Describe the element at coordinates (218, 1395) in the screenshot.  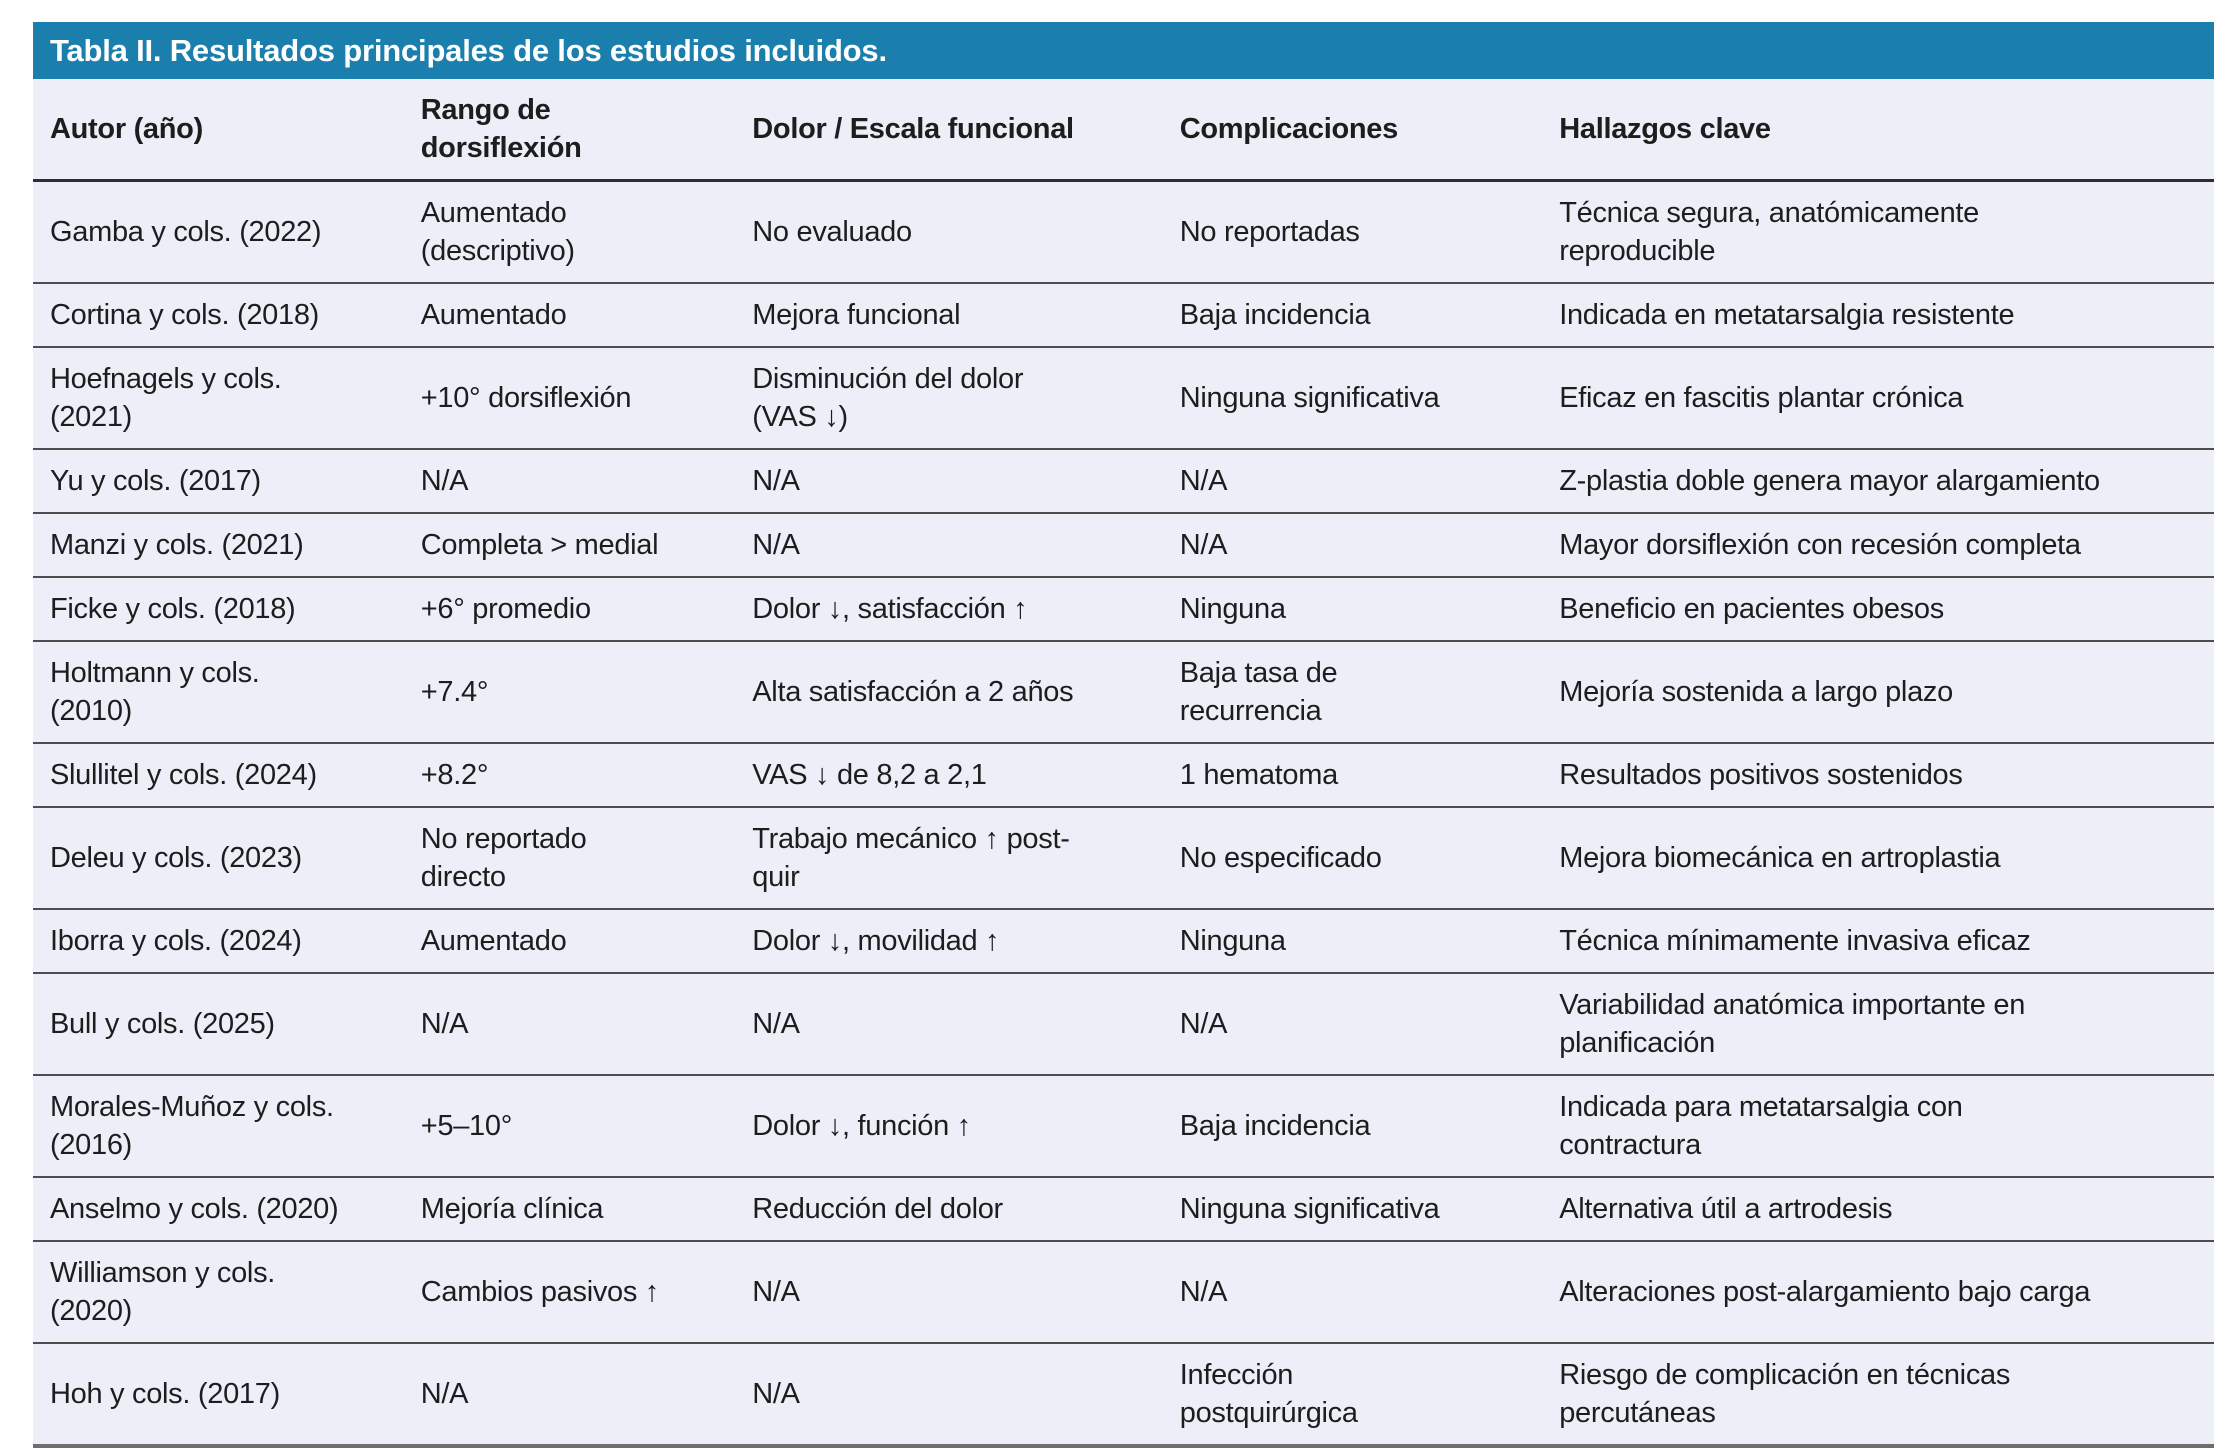
I see `cell-autor: Hoh y cols. (2017)` at that location.